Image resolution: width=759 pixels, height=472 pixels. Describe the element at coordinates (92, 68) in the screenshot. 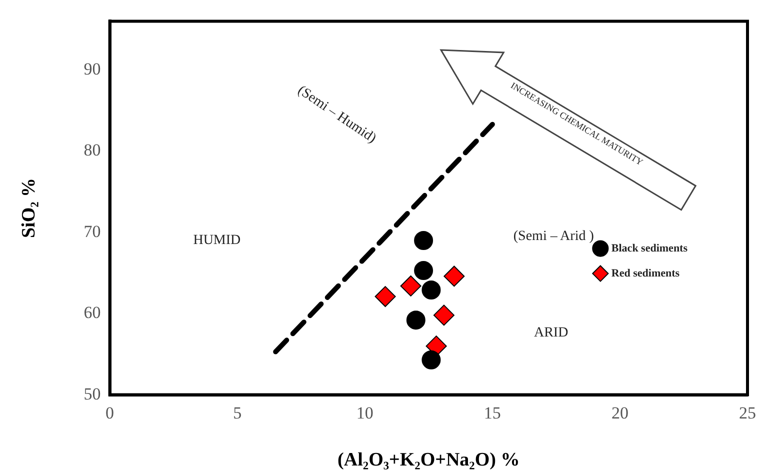

I see `y-tick-label: 90` at that location.